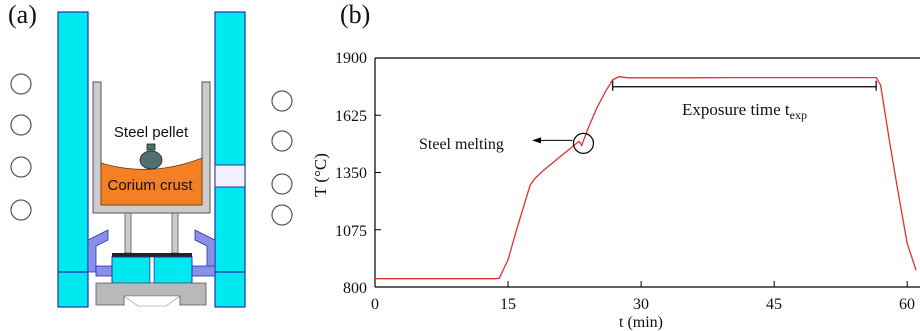  Describe the element at coordinates (907, 304) in the screenshot. I see `xtick-label-5: 60` at that location.